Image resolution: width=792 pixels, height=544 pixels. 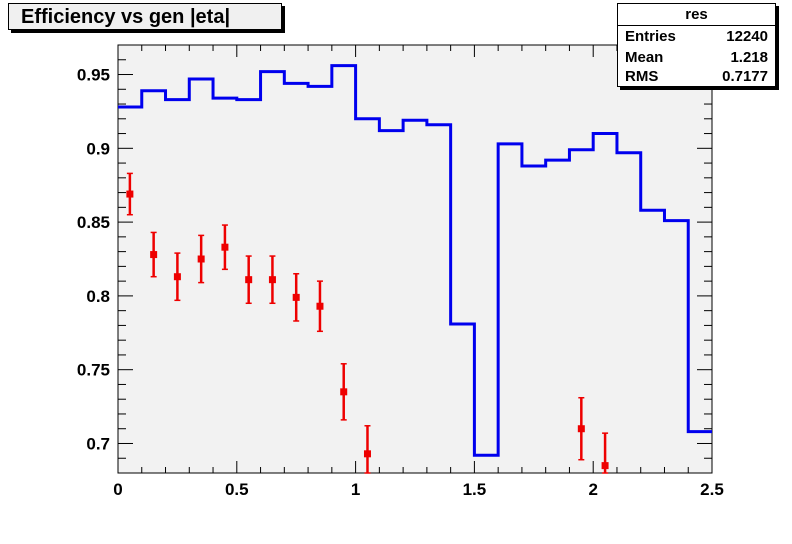 I want to click on stat-entries-label: Entries, so click(x=650, y=36).